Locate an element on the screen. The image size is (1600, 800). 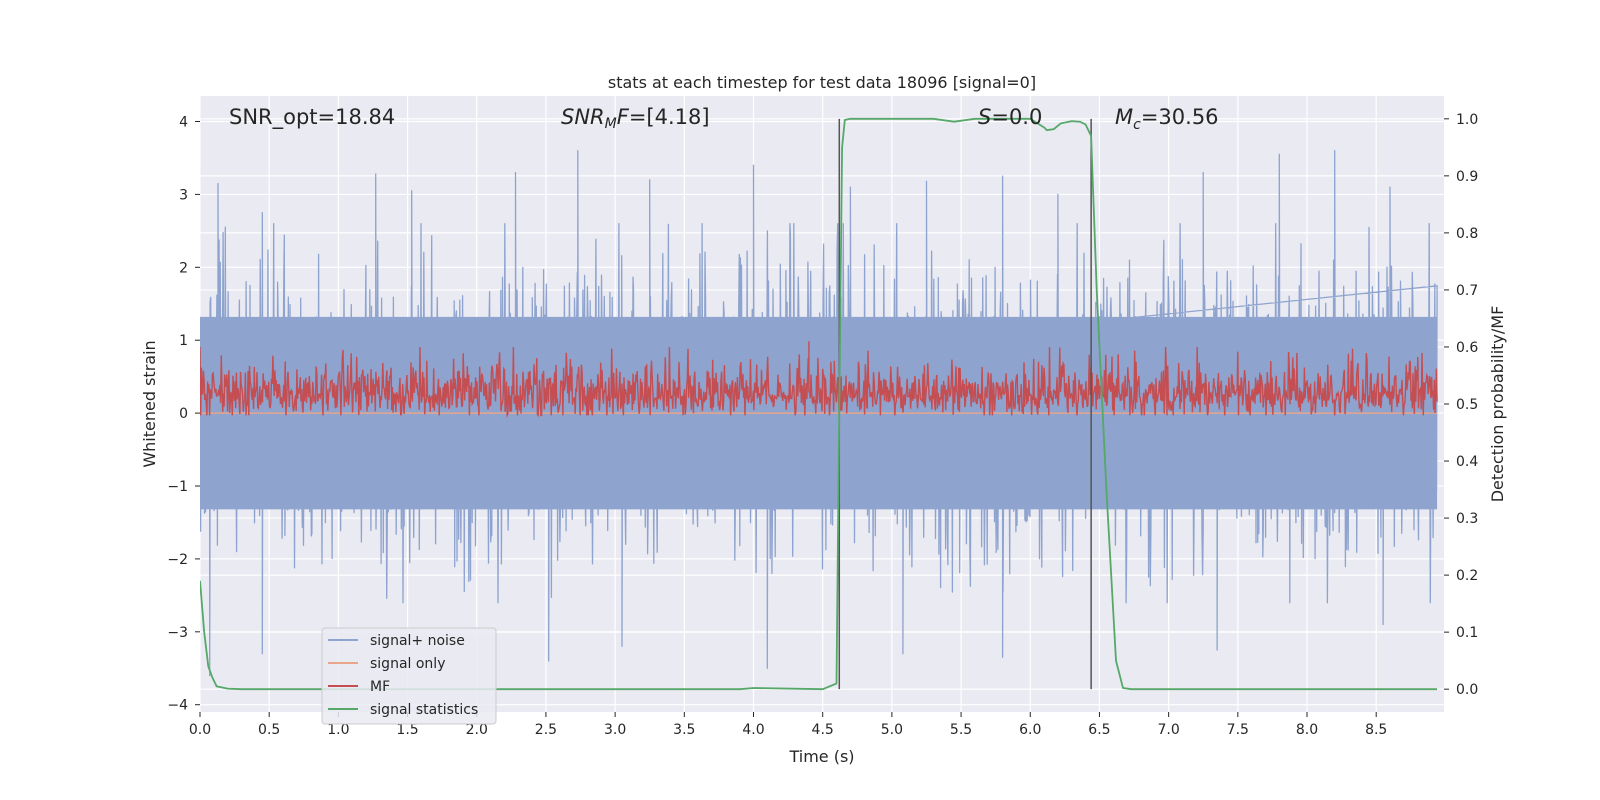
x-tick-label: 8.0 is located at coordinates (1307, 730).